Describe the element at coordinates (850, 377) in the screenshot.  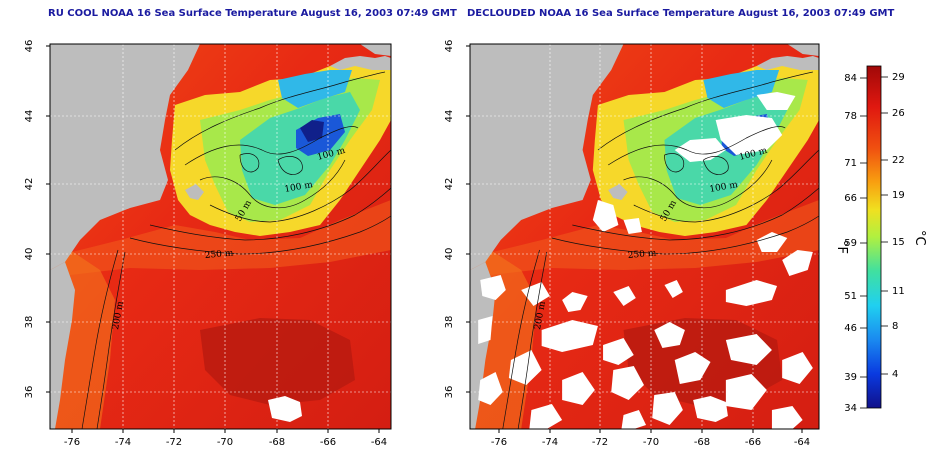
I see `fahrenheit-tick-label: 39` at that location.